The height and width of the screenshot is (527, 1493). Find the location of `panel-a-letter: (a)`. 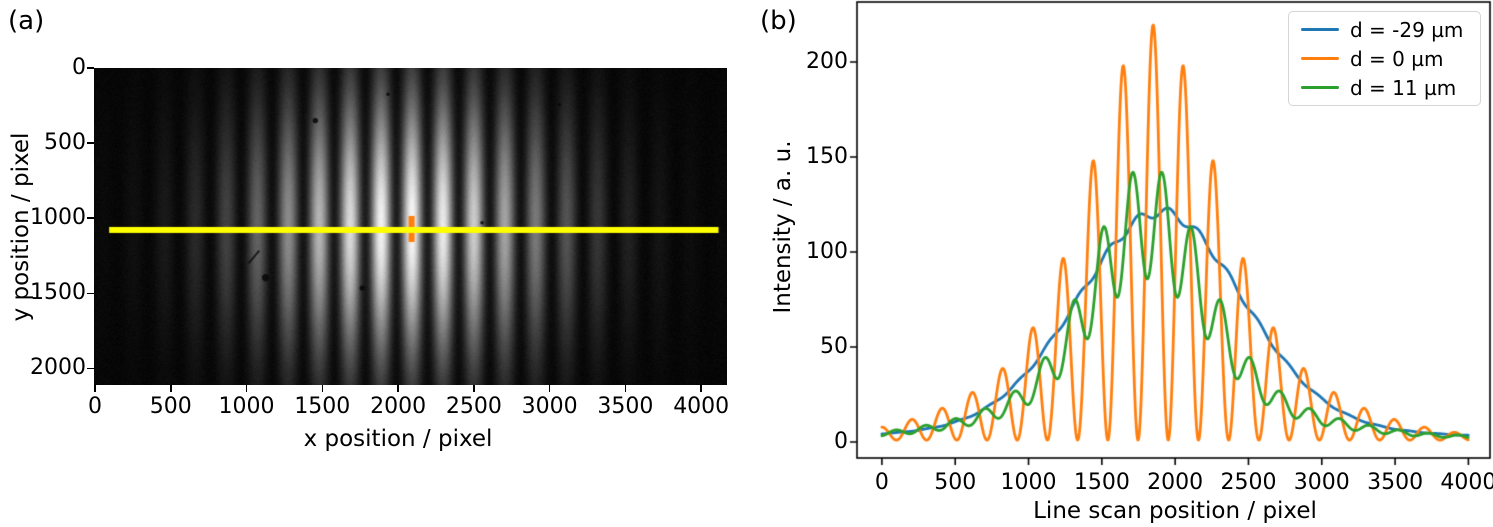

panel-a-letter: (a) is located at coordinates (26, 21).